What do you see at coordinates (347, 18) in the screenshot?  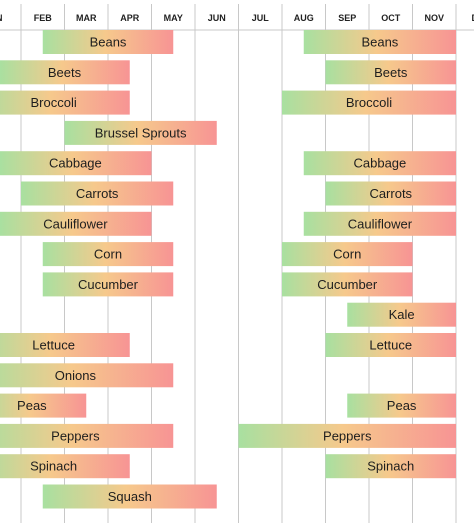 I see `month-label-sep: SEP` at bounding box center [347, 18].